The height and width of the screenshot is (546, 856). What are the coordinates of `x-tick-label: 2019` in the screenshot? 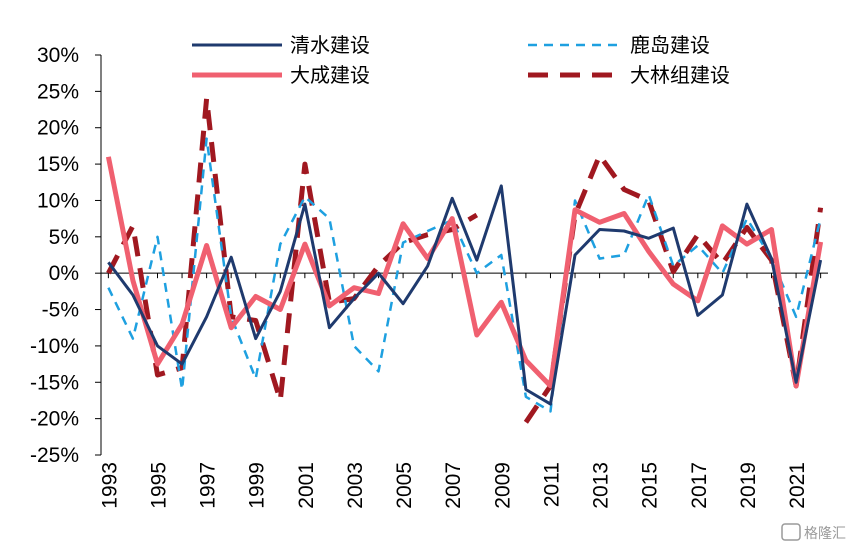 It's located at (748, 485).